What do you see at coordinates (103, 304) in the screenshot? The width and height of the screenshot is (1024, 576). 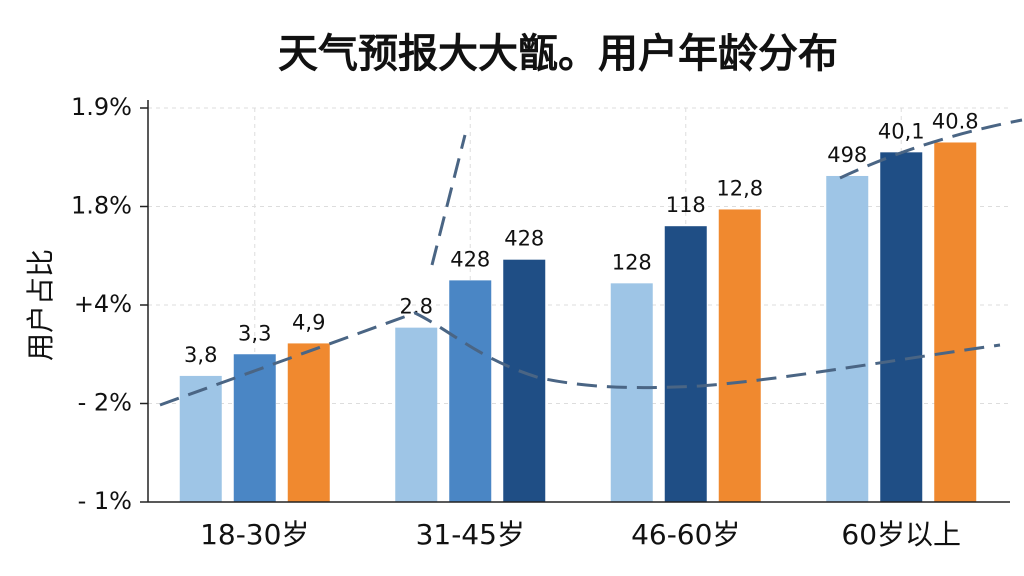 I see `y-tick-label: +4%` at bounding box center [103, 304].